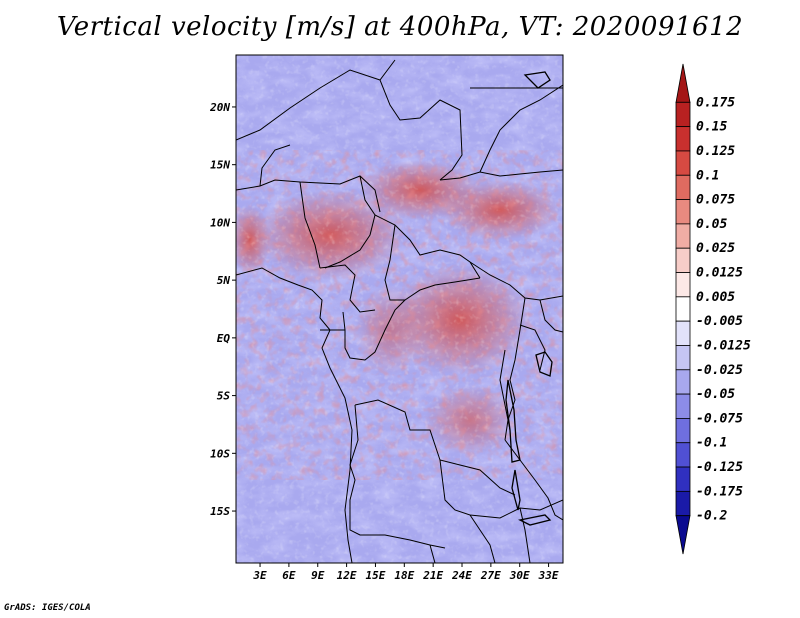 The width and height of the screenshot is (800, 618). Describe the element at coordinates (47, 608) in the screenshot. I see `grads-credit: GrADS: IGES/COLA` at that location.